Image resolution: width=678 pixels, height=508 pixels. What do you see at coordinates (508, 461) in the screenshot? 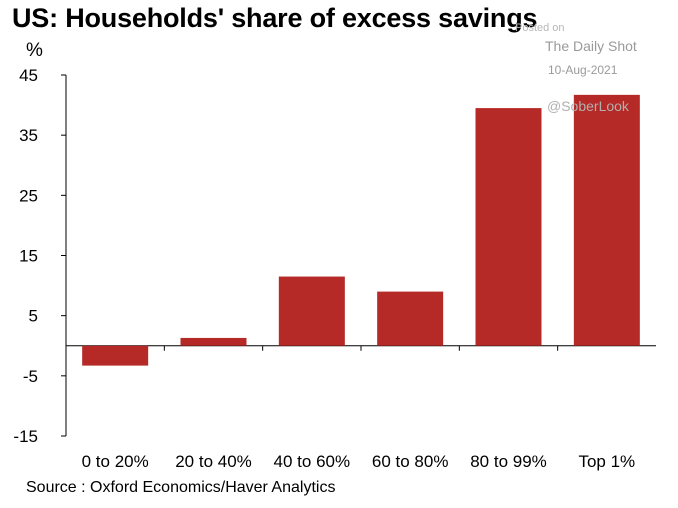
I see `x-category-label: 80 to 99%` at bounding box center [508, 461].